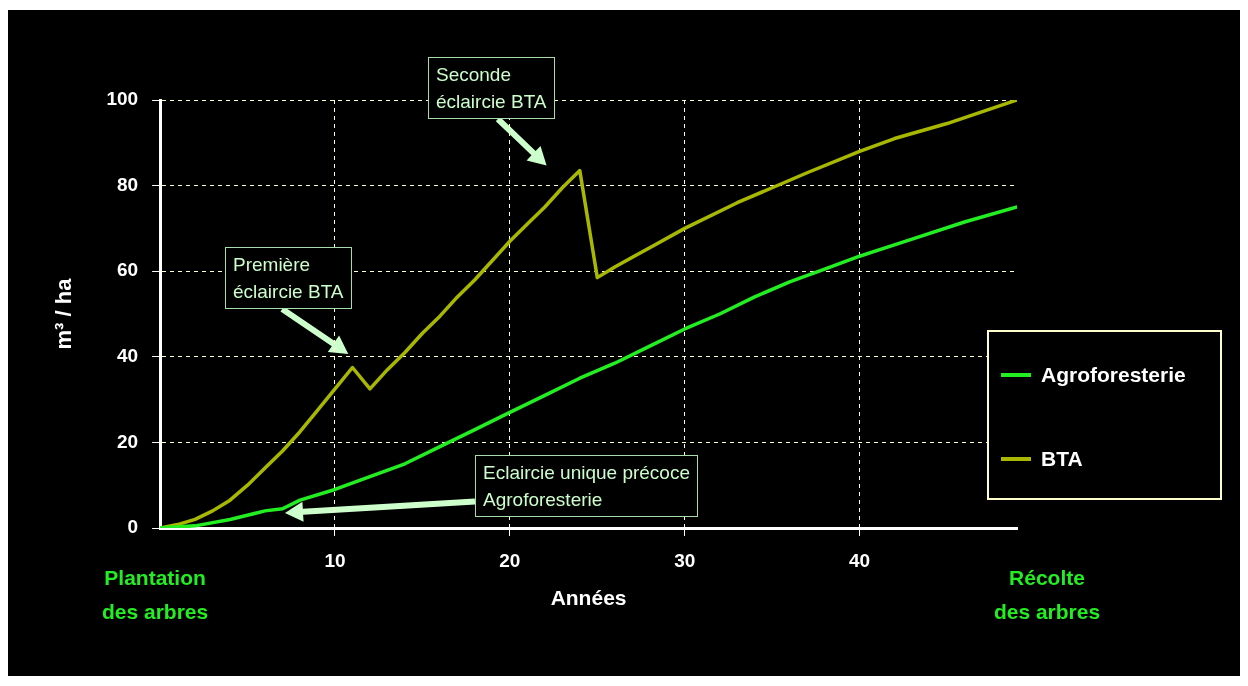 This screenshot has height=686, width=1248. What do you see at coordinates (587, 486) in the screenshot?
I see `annotation: Eclaircie unique précoce Agroforesterie` at bounding box center [587, 486].